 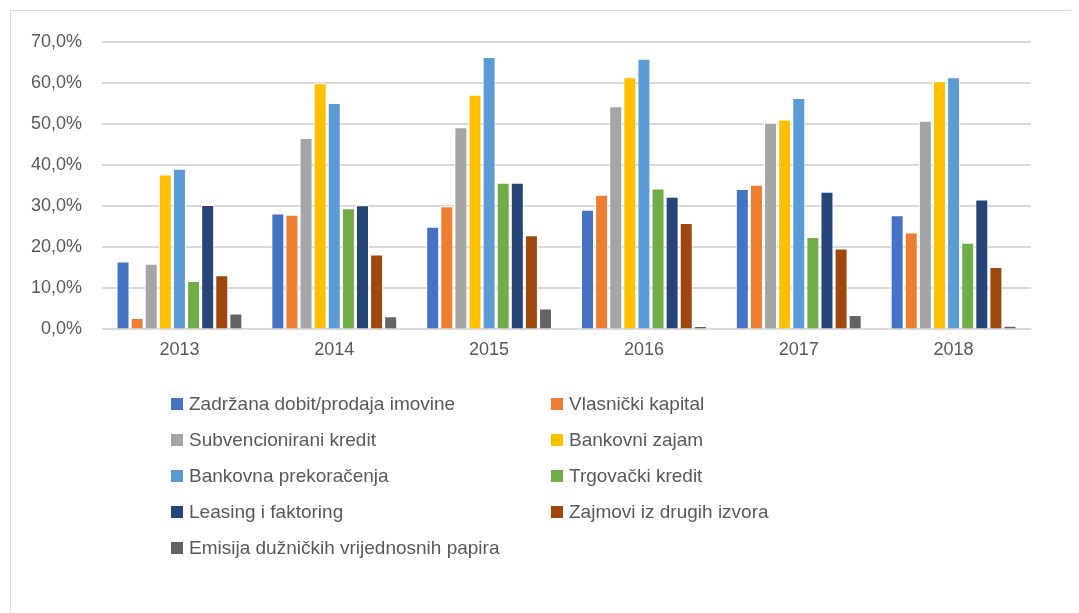 What do you see at coordinates (636, 440) in the screenshot?
I see `legend-label: Bankovni zajam` at bounding box center [636, 440].